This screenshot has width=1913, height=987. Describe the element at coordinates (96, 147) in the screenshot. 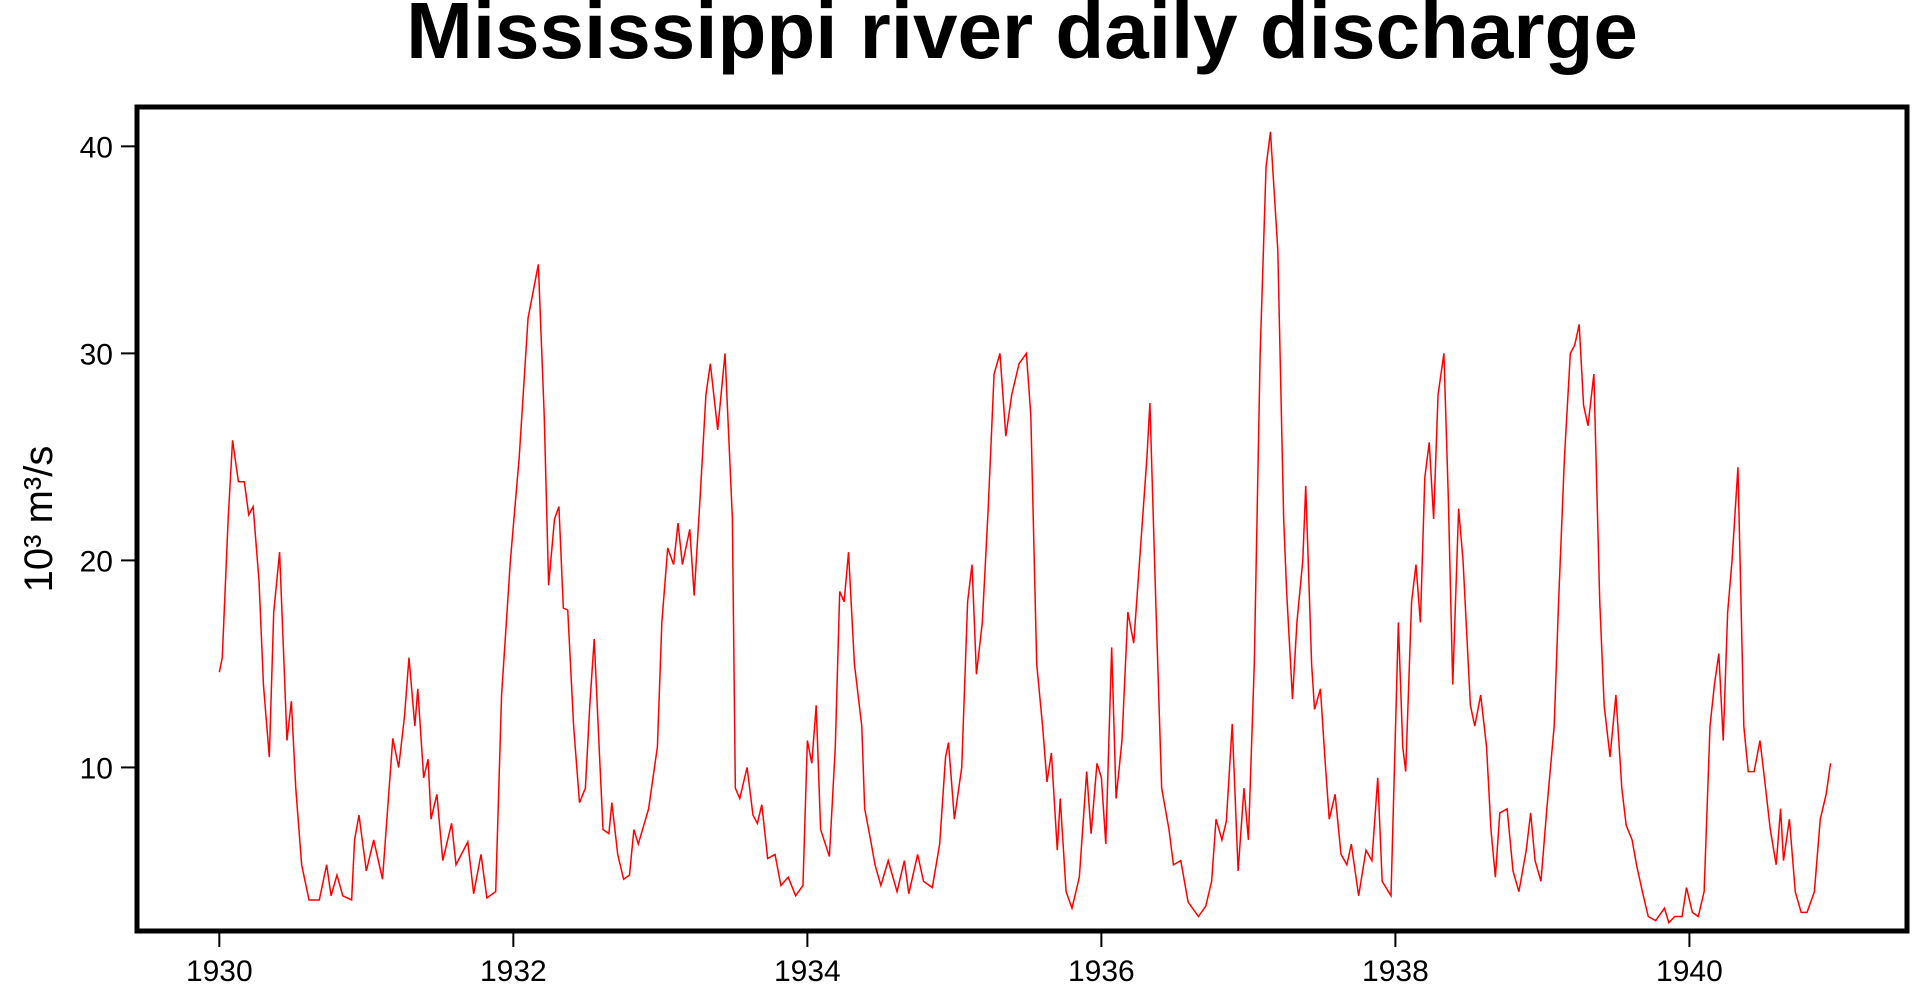

I see `y-tick-label: 40` at that location.